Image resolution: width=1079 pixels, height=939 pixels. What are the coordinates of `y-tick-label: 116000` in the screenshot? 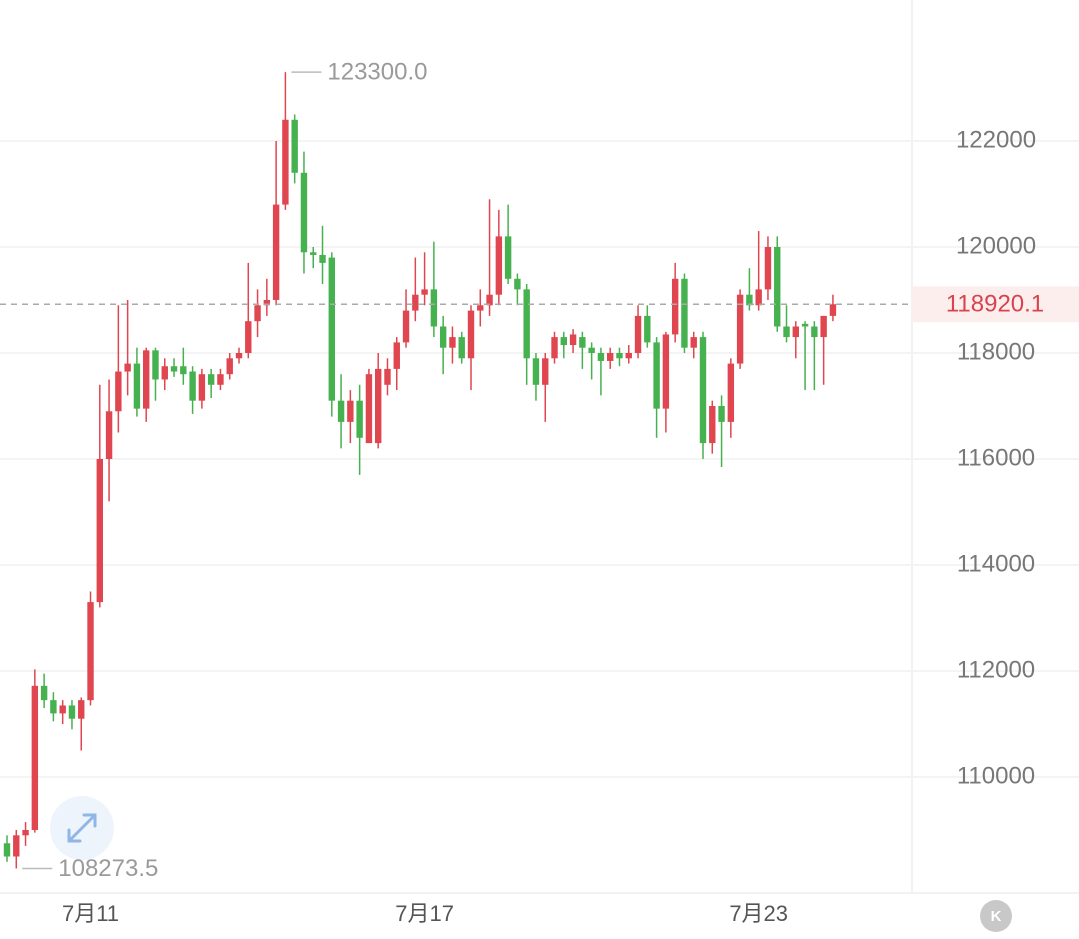 It's located at (996, 457).